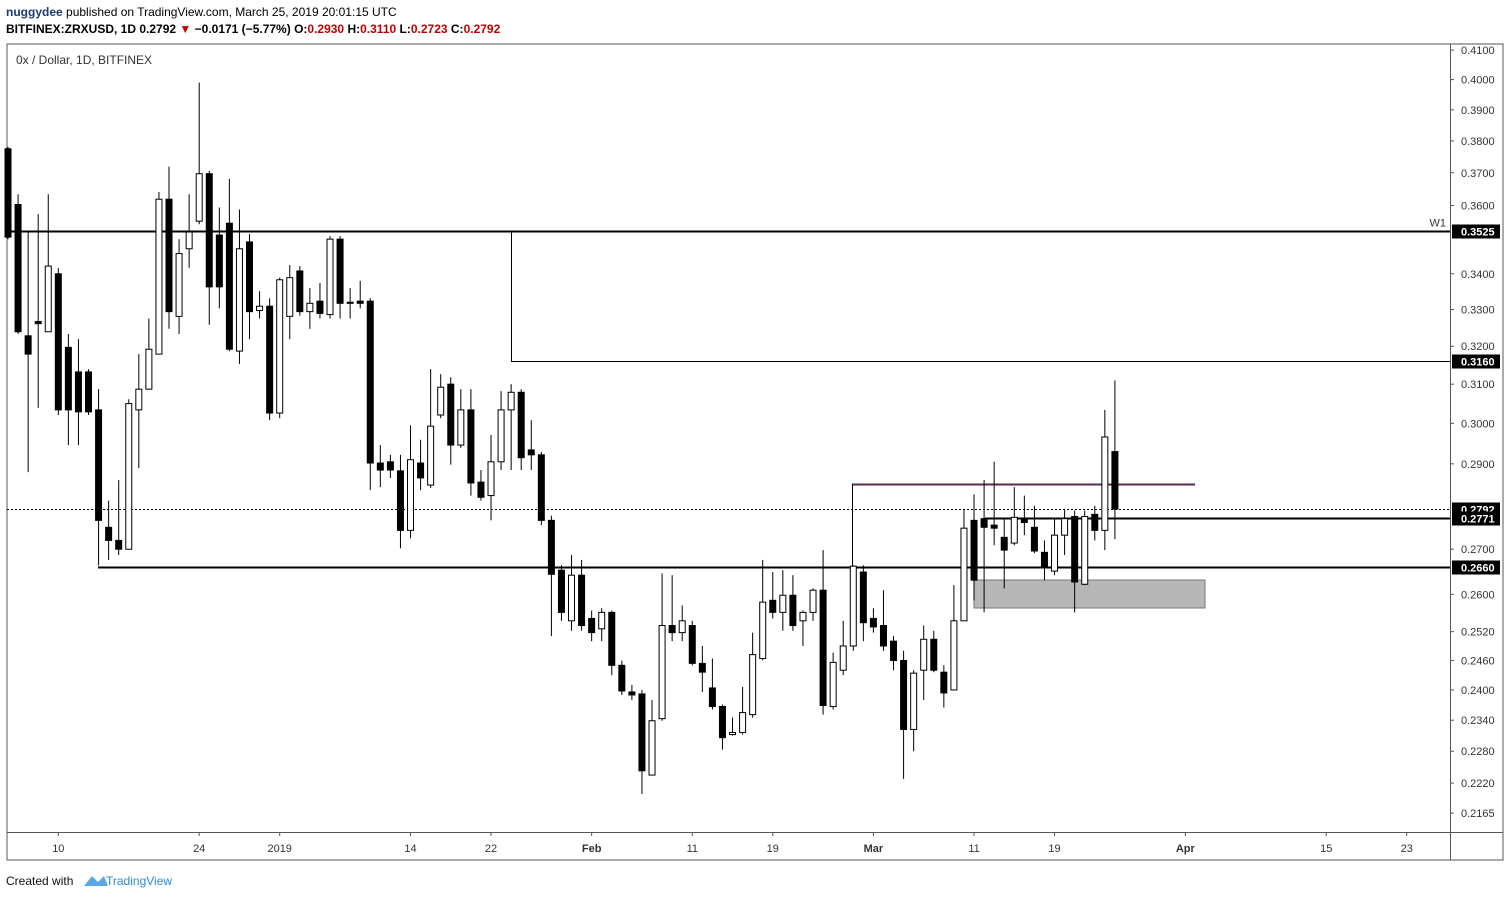 The height and width of the screenshot is (898, 1510). Describe the element at coordinates (1478, 310) in the screenshot. I see `y-tick-label: 0.3300` at that location.